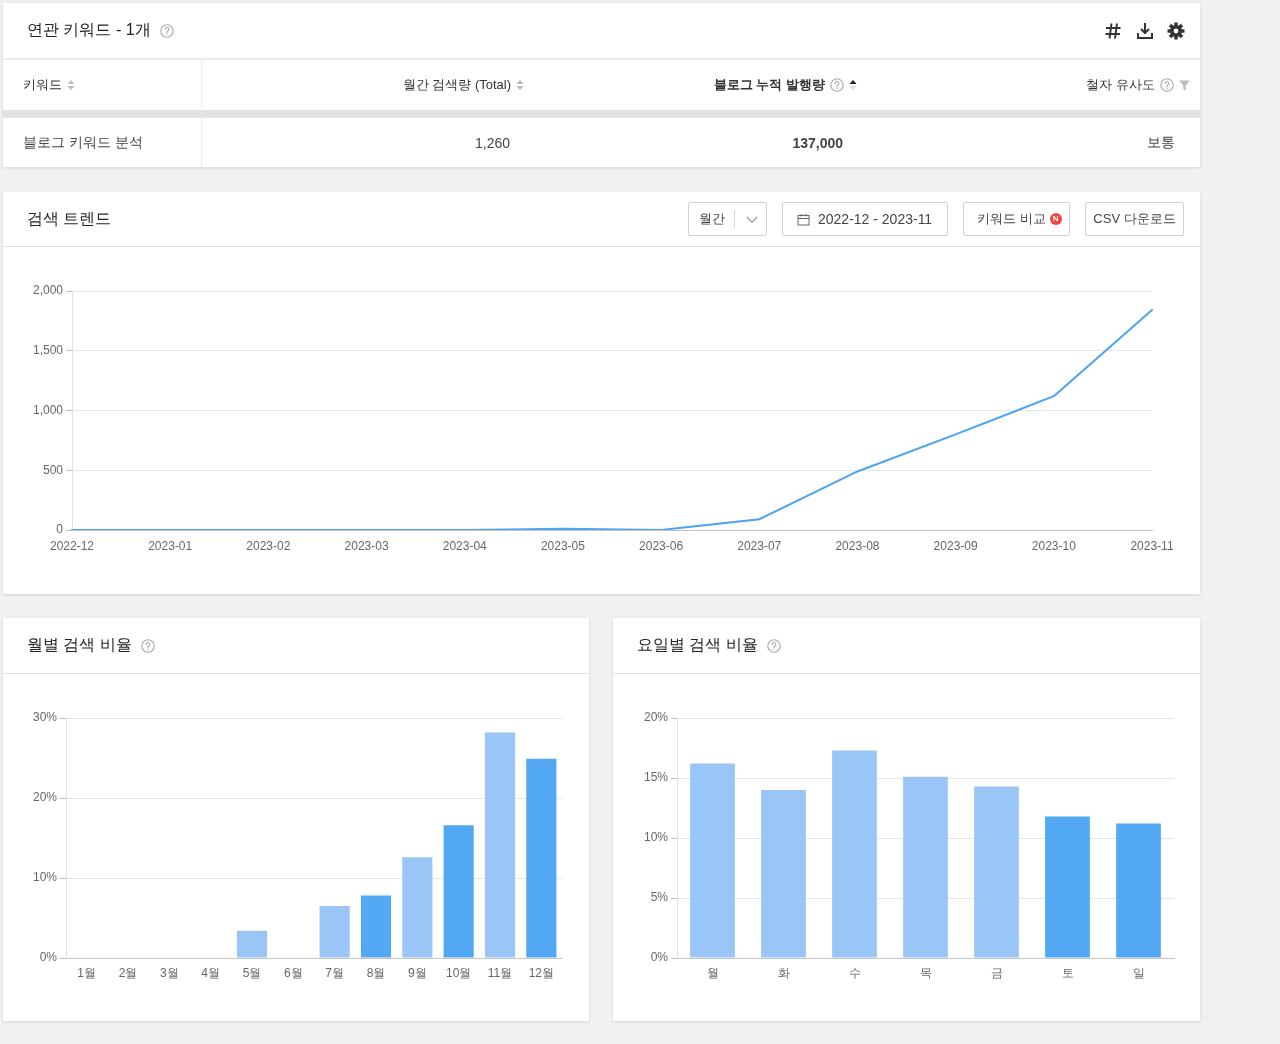 Image resolution: width=1280 pixels, height=1044 pixels. What do you see at coordinates (45, 717) in the screenshot?
I see `y-tick-label: 30%` at bounding box center [45, 717].